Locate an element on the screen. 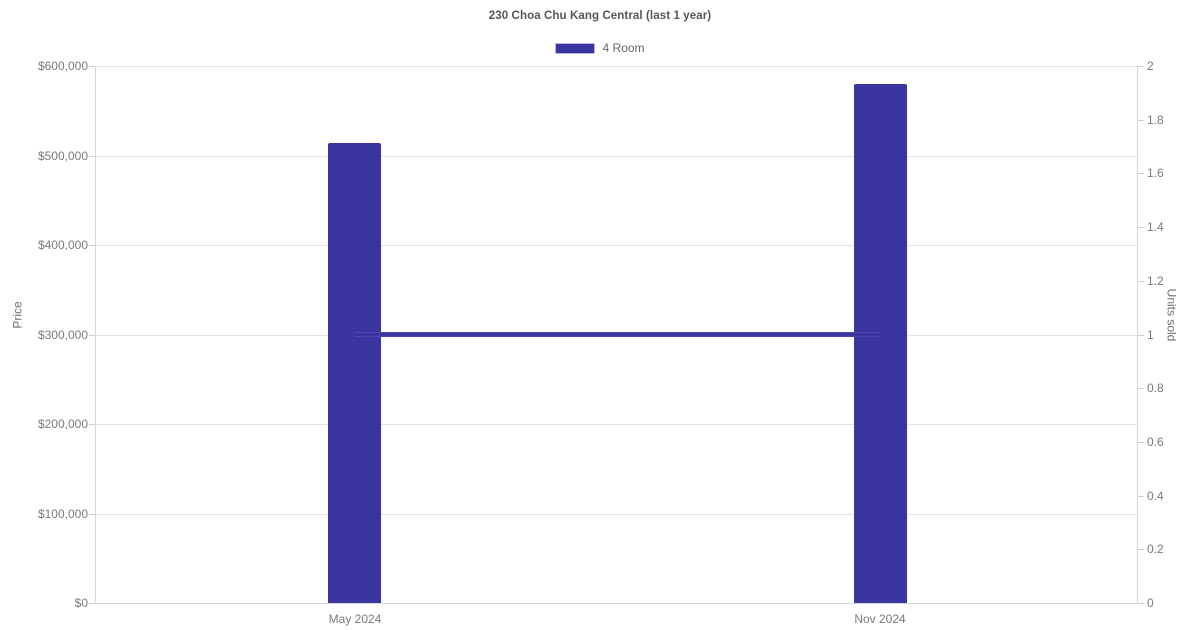 Image resolution: width=1200 pixels, height=630 pixels. x-axis-label-nov-2024: Nov 2024 is located at coordinates (880, 619).